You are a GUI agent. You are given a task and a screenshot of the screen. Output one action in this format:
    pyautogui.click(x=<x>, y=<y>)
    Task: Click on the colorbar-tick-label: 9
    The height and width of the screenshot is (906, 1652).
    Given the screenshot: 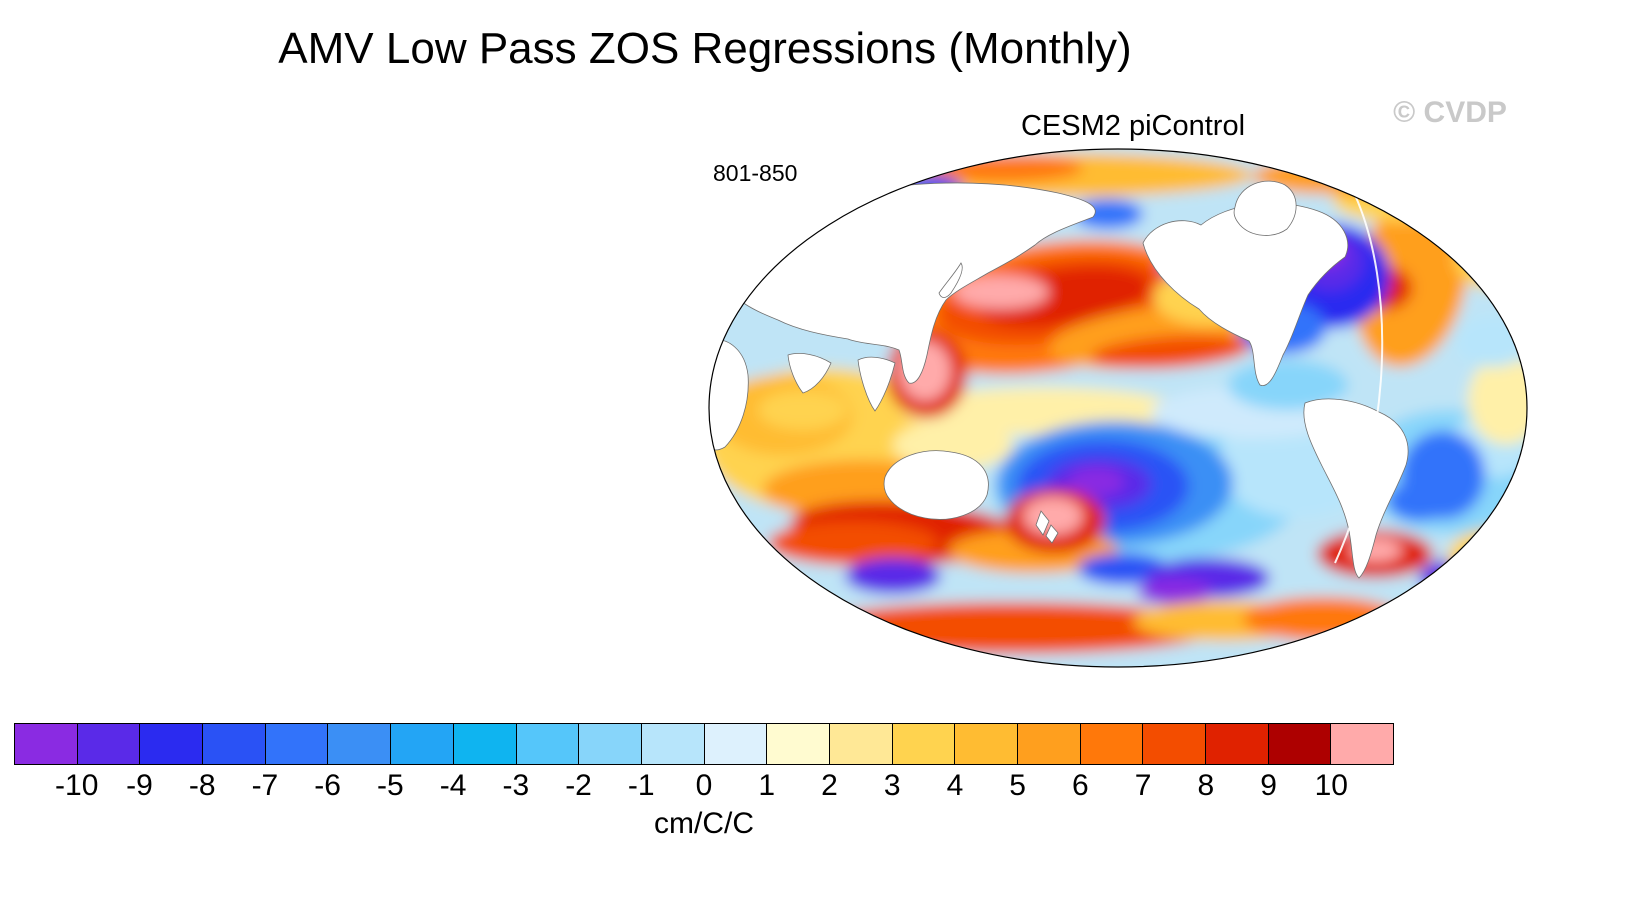 What is the action you would take?
    pyautogui.click(x=1268, y=785)
    